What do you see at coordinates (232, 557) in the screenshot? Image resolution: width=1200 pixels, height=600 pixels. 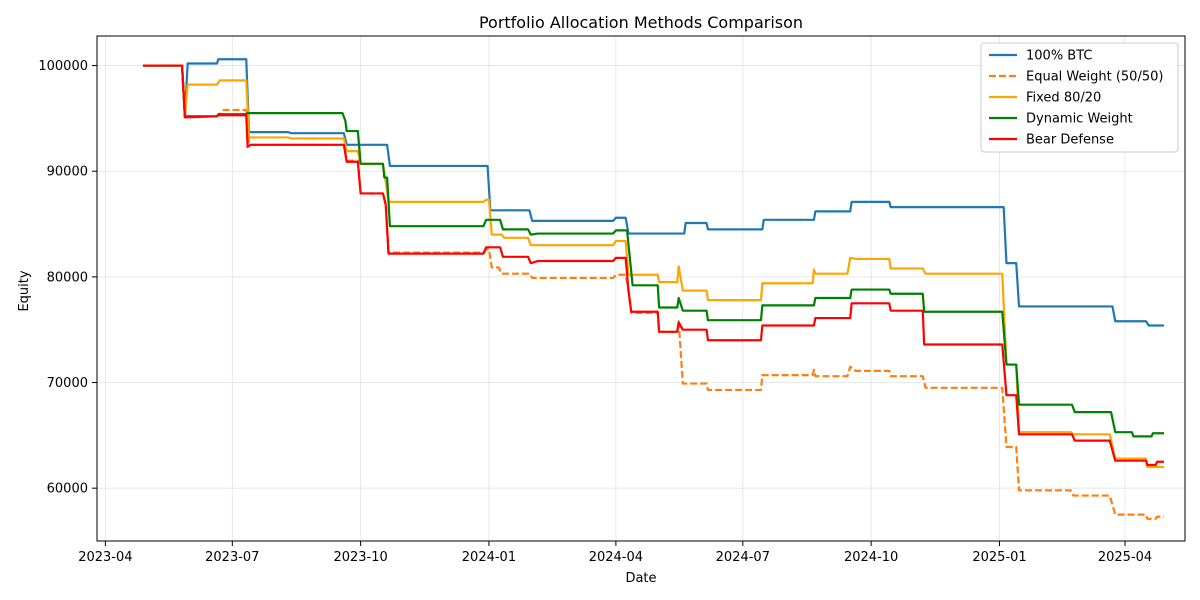 I see `x-tick-label: 2023-07` at bounding box center [232, 557].